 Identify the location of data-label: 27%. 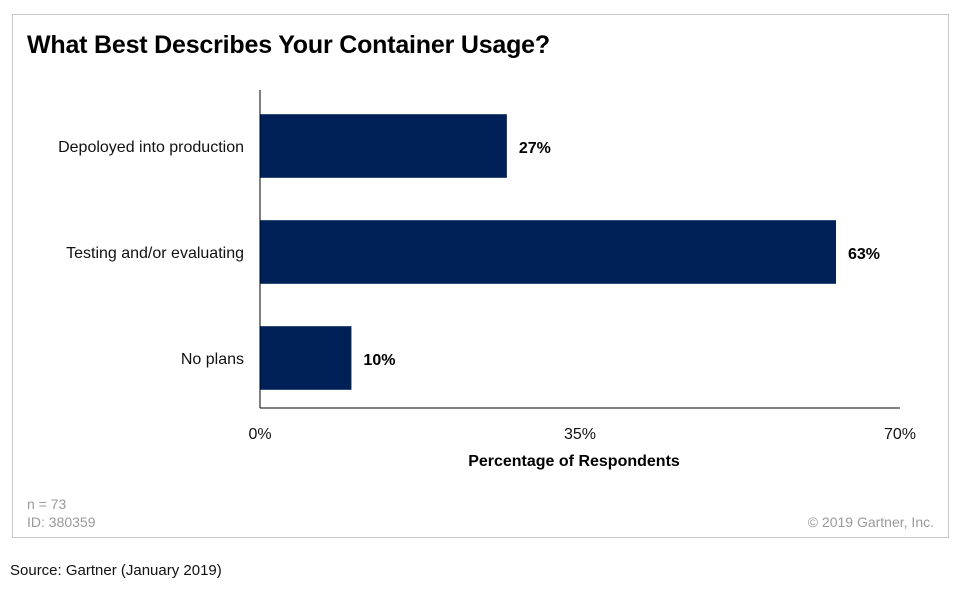
(535, 148).